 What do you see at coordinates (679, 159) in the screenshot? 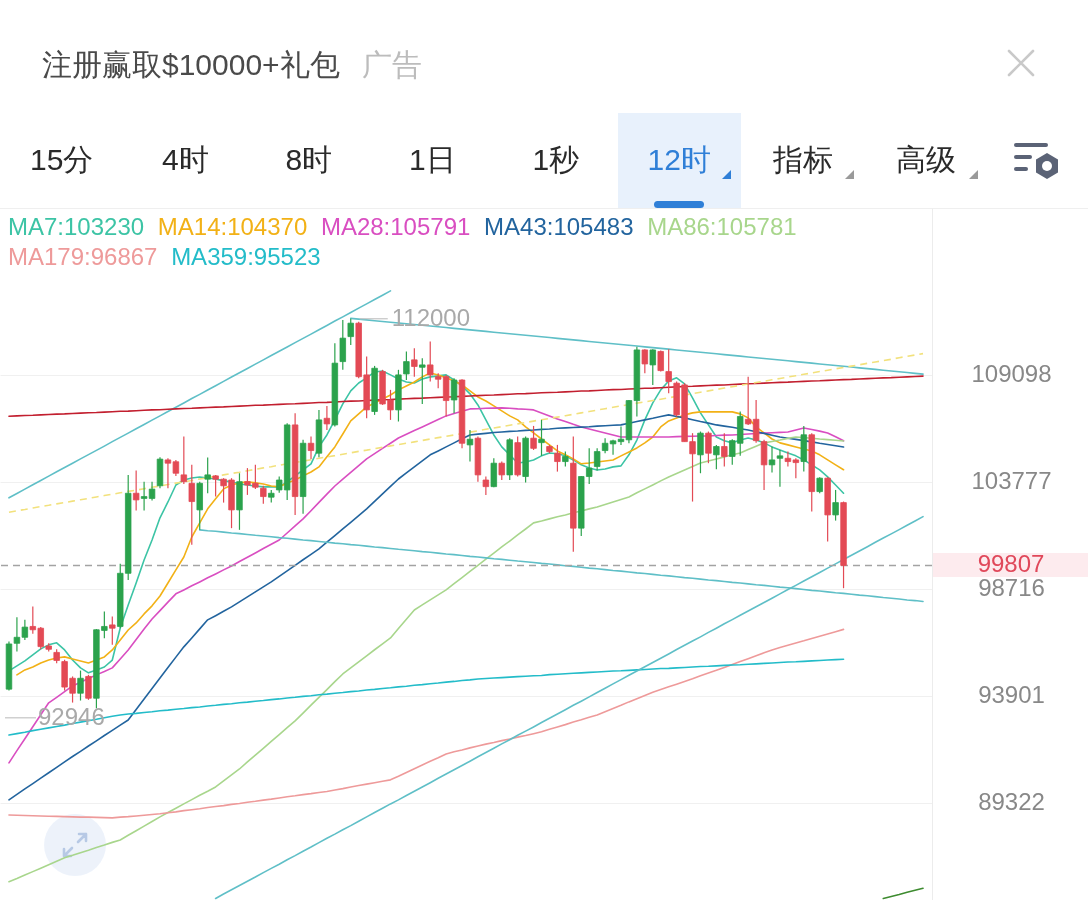
I see `text: 12时` at bounding box center [679, 159].